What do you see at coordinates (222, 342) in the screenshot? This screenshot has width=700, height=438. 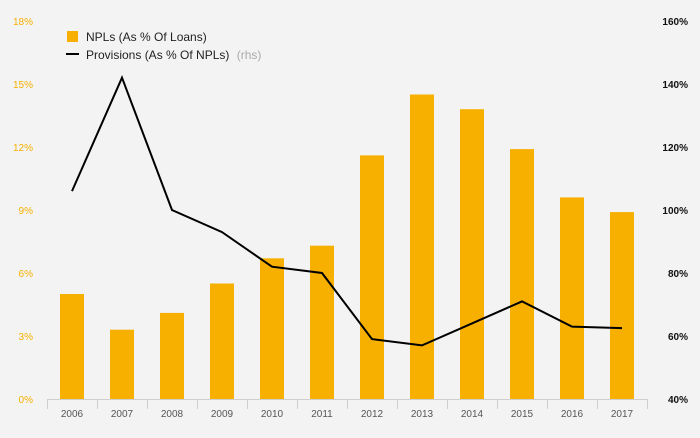 I see `bar-2009` at bounding box center [222, 342].